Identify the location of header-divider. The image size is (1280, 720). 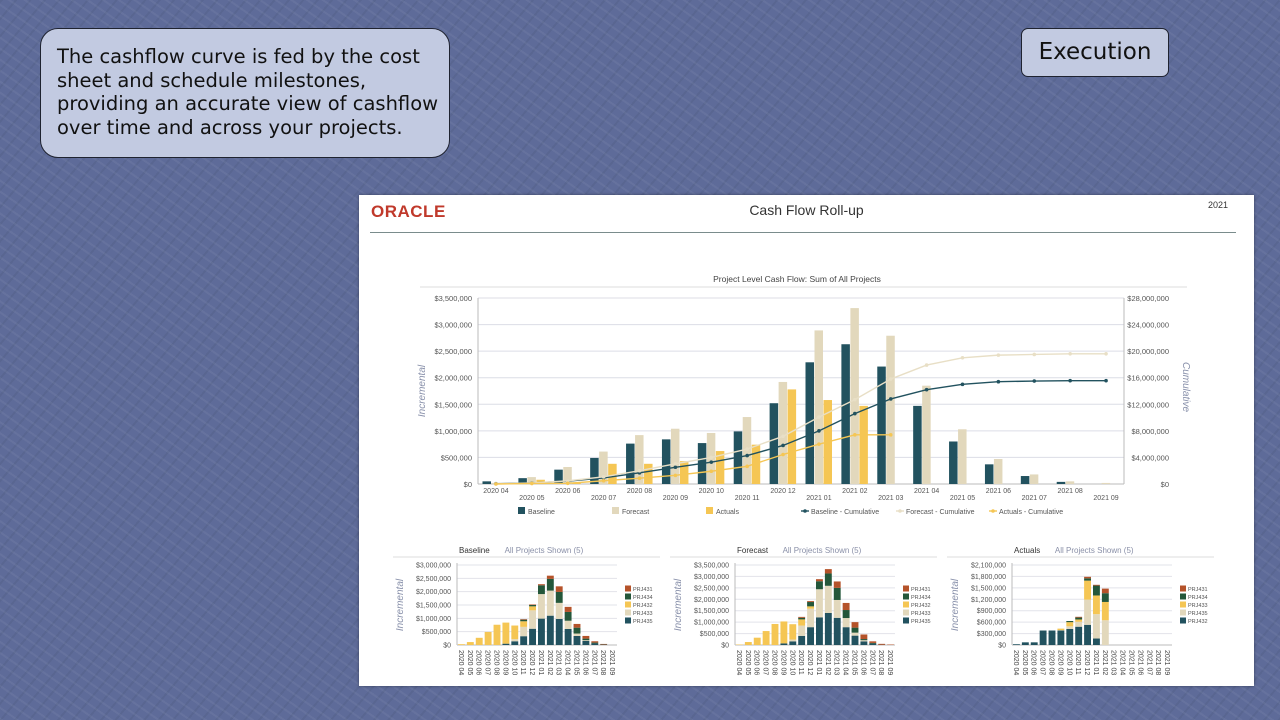
(803, 232).